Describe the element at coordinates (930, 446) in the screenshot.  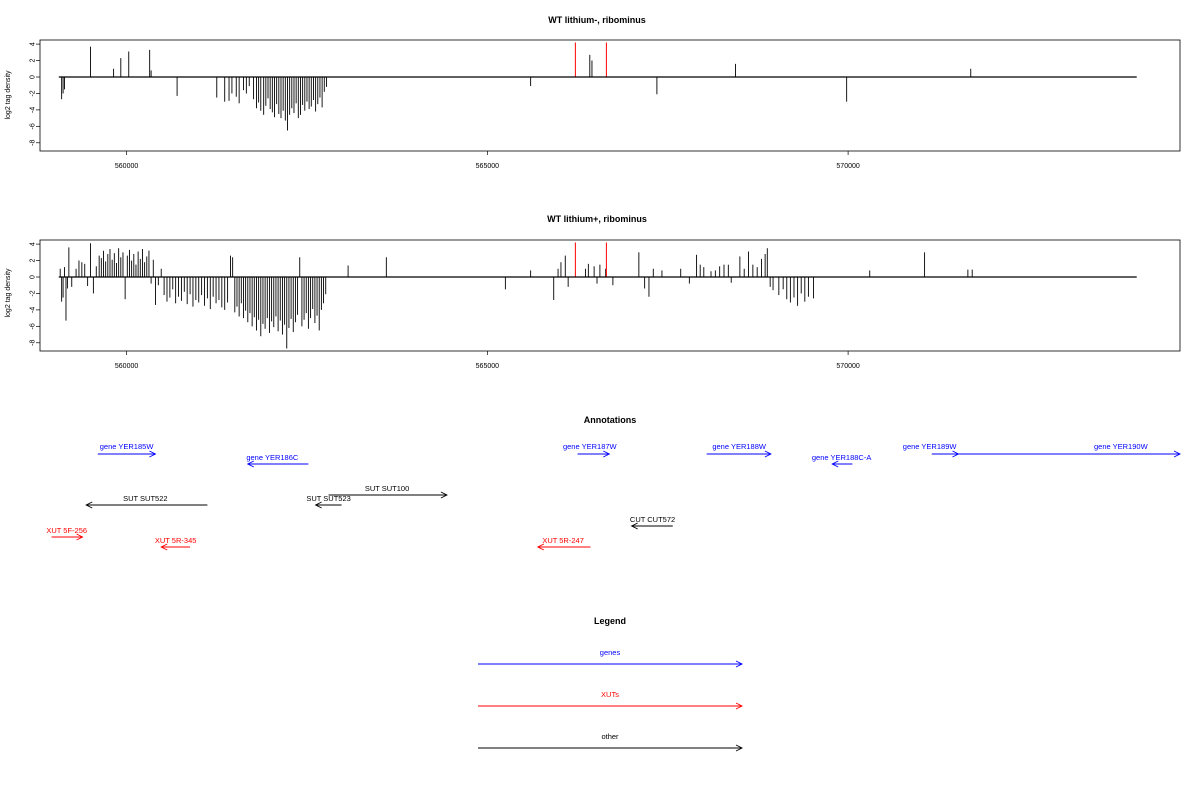
I see `feature-label: gene YER189W` at that location.